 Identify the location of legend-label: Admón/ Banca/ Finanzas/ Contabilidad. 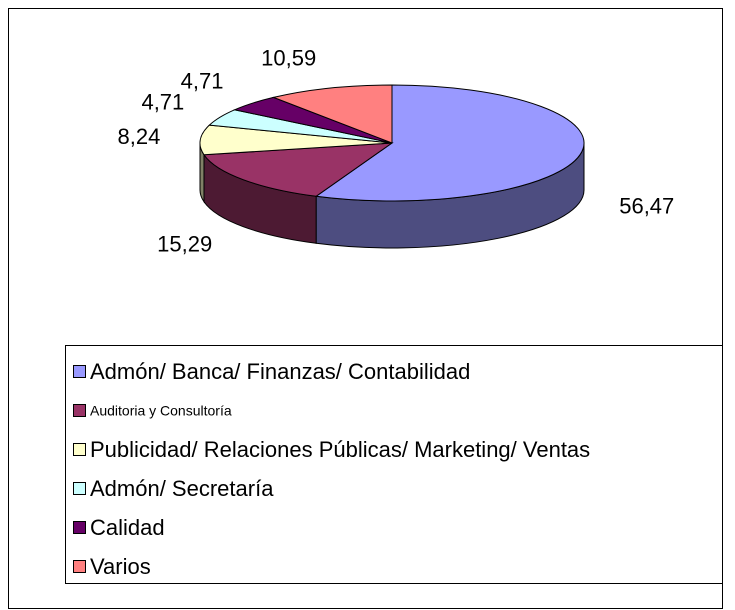
(280, 371).